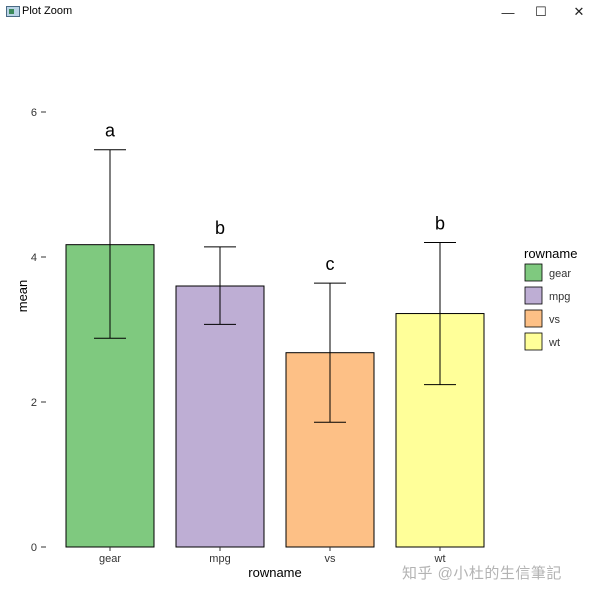 This screenshot has height=596, width=600. What do you see at coordinates (533, 272) in the screenshot?
I see `legend-swatch-gear` at bounding box center [533, 272].